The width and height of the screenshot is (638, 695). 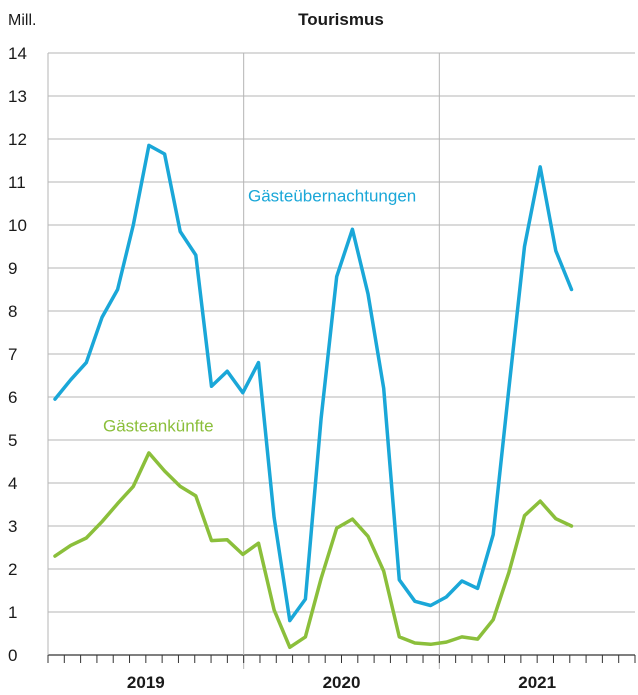 I want to click on y-axis-unit-label: Mill., so click(x=22, y=20).